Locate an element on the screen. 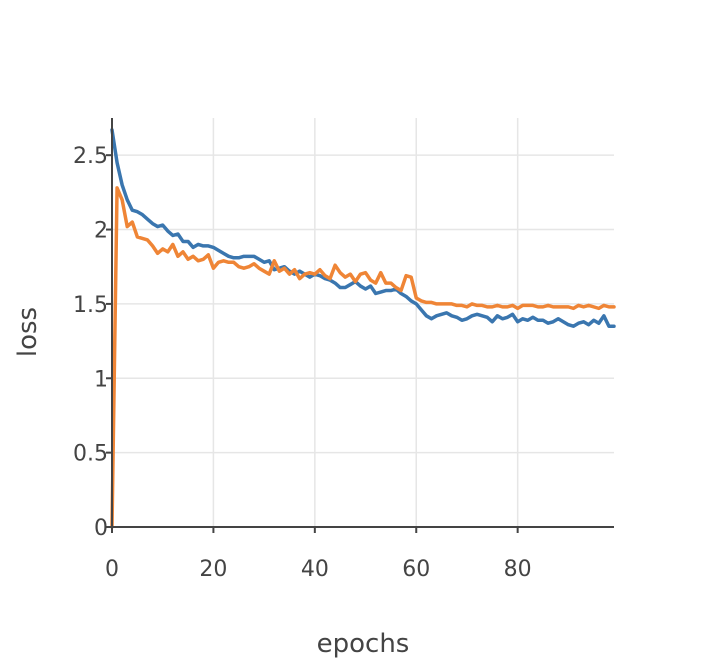 This screenshot has width=708, height=666. x-tick-label: 20 is located at coordinates (213, 569).